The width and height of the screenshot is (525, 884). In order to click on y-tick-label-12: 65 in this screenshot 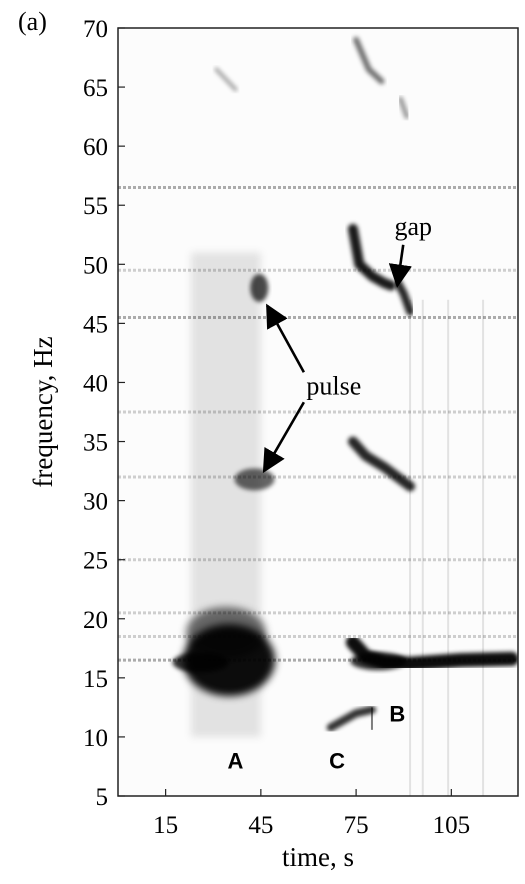, I will do `click(95, 88)`.